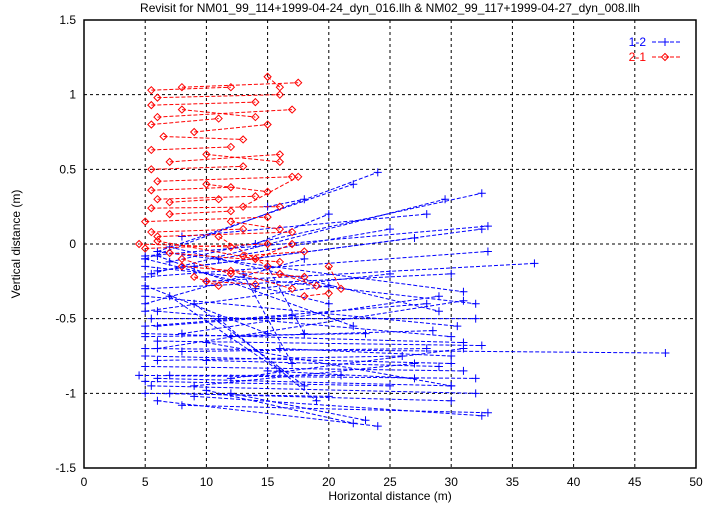  Describe the element at coordinates (70, 393) in the screenshot. I see `y-tick-label: -1` at that location.